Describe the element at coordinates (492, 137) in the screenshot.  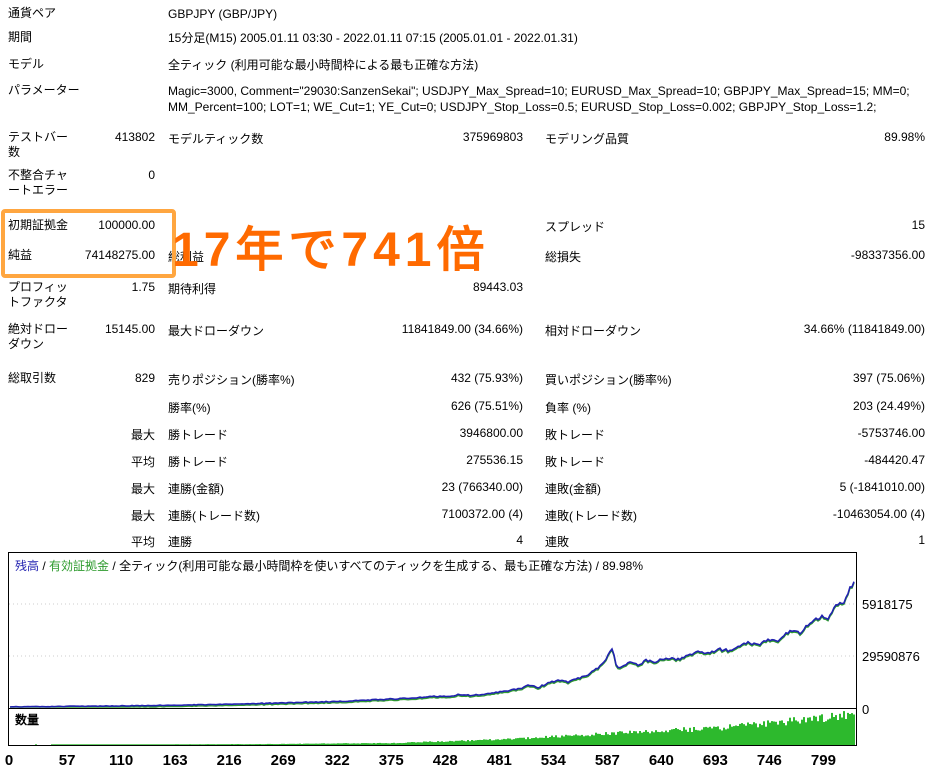
I see `stat-value: 375969803` at that location.